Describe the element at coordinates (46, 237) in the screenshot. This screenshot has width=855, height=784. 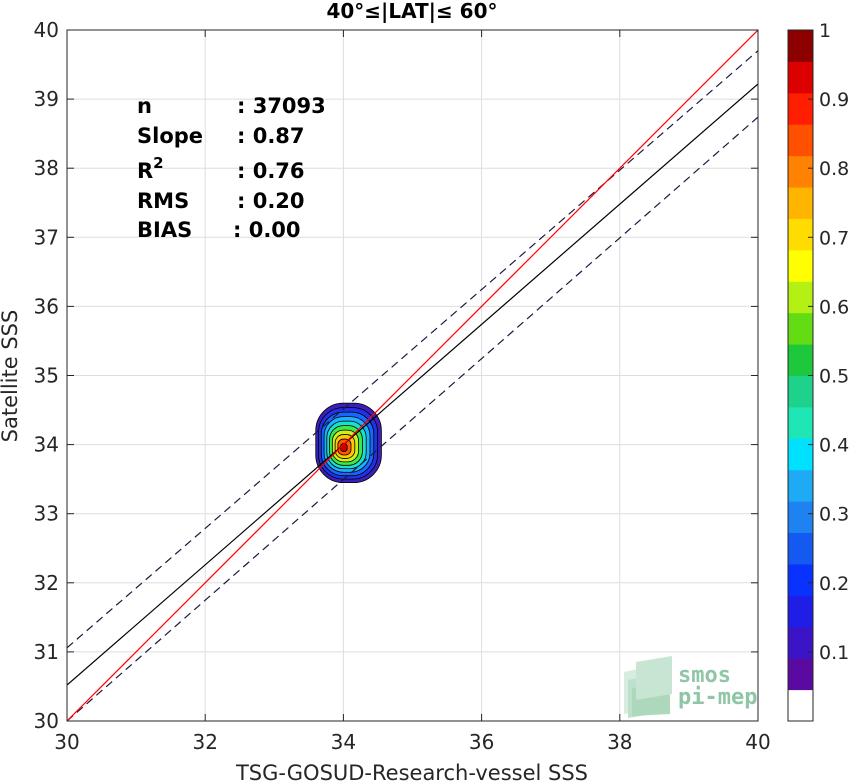
I see `y-tick-label: 37` at that location.